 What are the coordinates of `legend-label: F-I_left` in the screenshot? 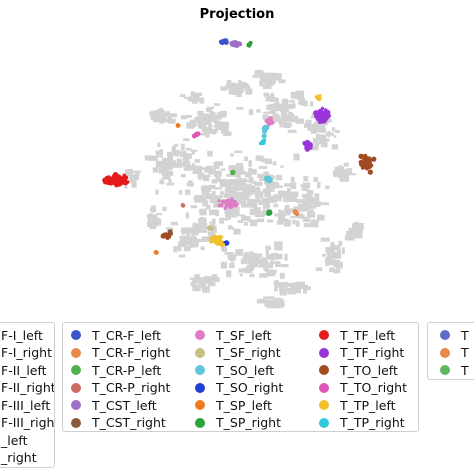 It's located at (22, 335).